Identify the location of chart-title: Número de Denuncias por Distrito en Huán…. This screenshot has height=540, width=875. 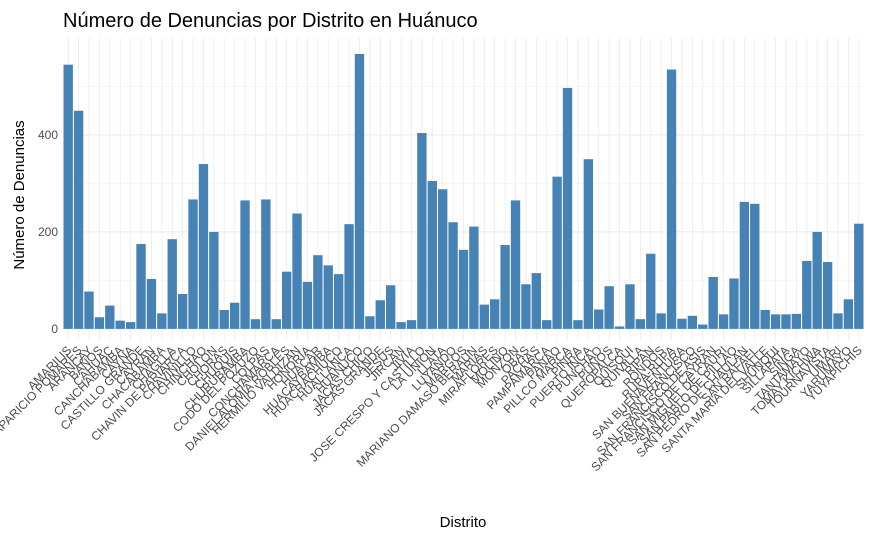
(270, 21).